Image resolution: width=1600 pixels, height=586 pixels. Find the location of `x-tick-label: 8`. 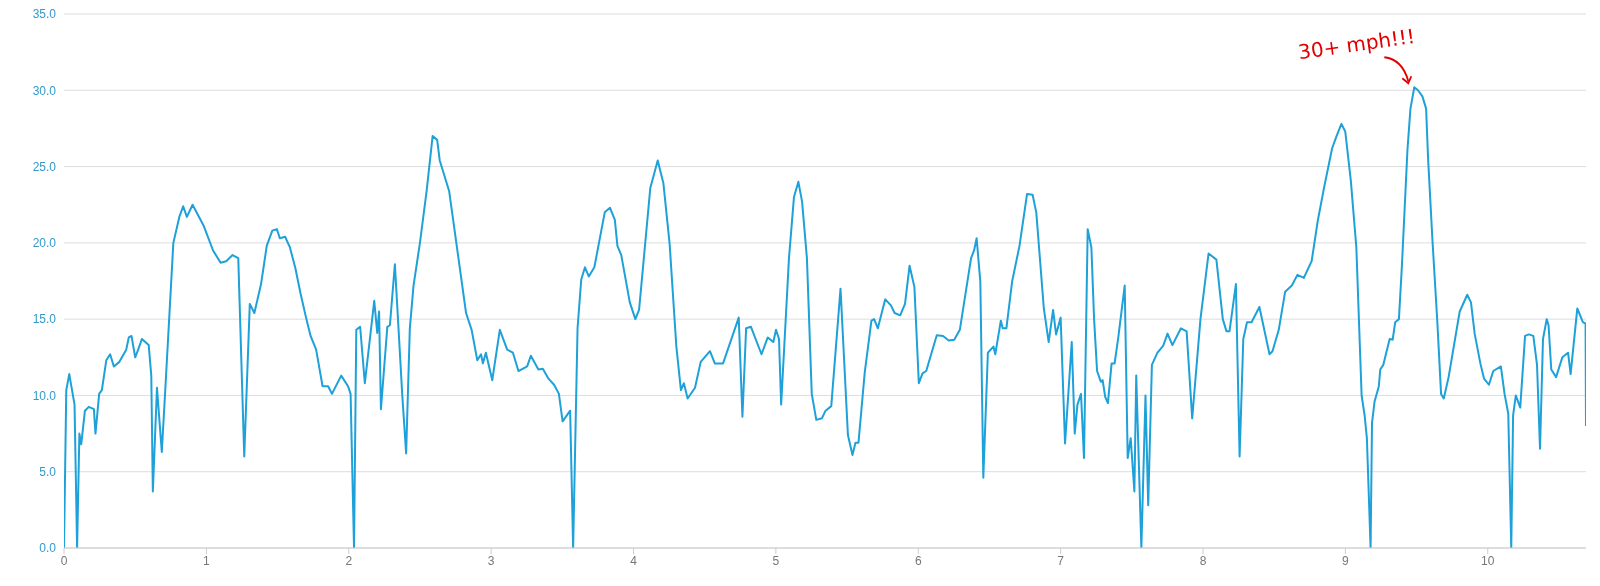

x-tick-label: 8 is located at coordinates (1203, 560).